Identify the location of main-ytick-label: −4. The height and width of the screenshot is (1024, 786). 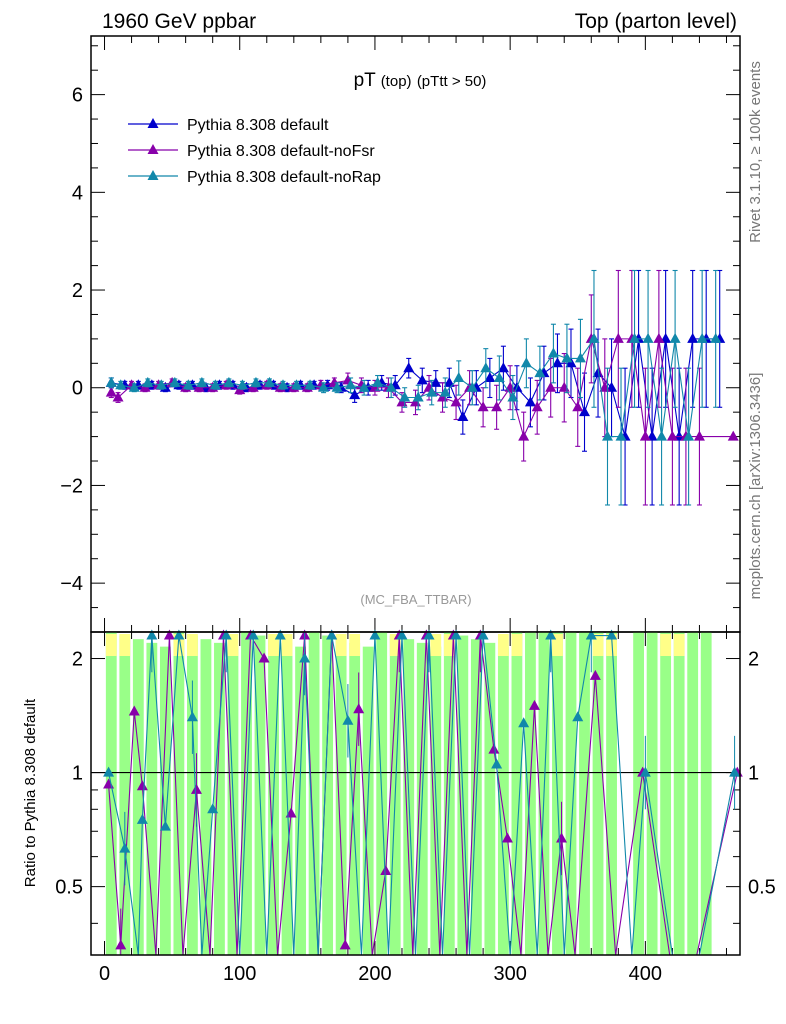
(71, 584).